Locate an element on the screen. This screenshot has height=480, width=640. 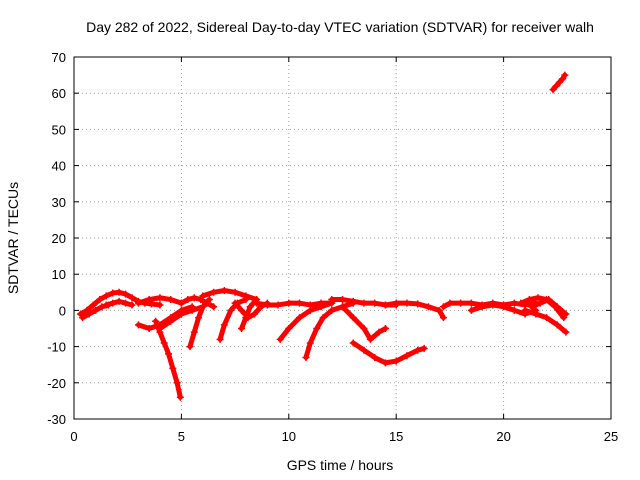
y-tick-label: 40 is located at coordinates (59, 166).